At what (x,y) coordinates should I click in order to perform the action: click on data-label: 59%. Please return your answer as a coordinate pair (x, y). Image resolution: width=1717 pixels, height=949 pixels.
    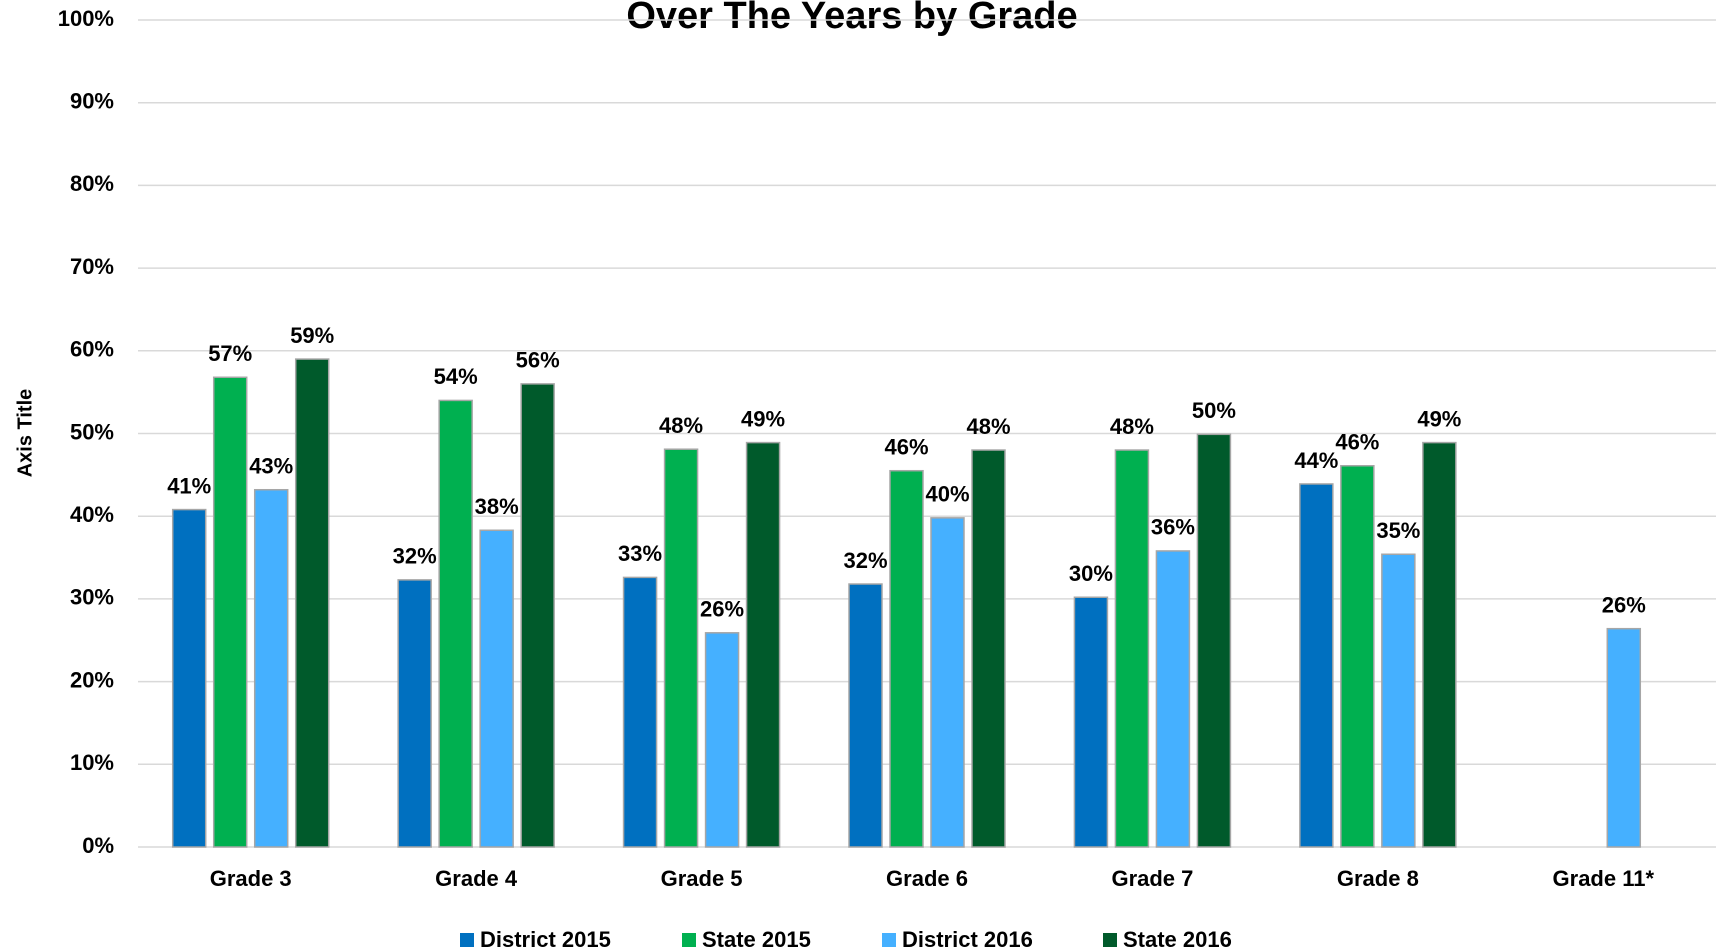
    Looking at the image, I should click on (312, 335).